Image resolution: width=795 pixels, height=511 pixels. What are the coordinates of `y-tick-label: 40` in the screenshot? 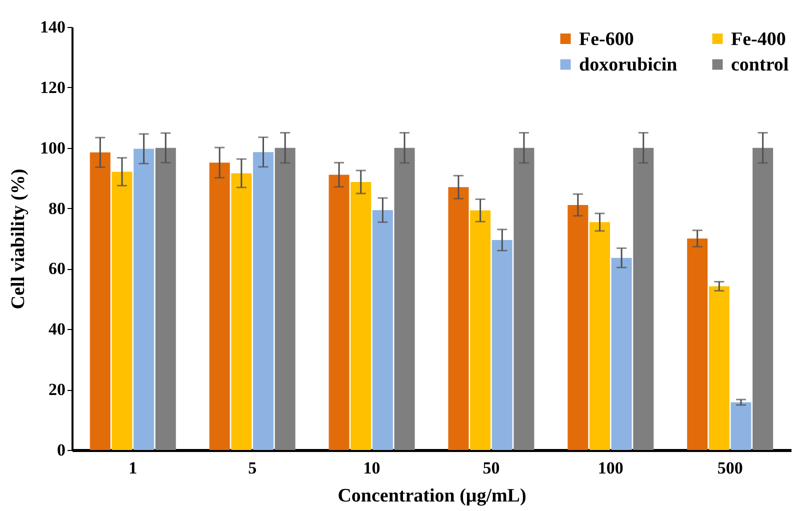 It's located at (57, 329).